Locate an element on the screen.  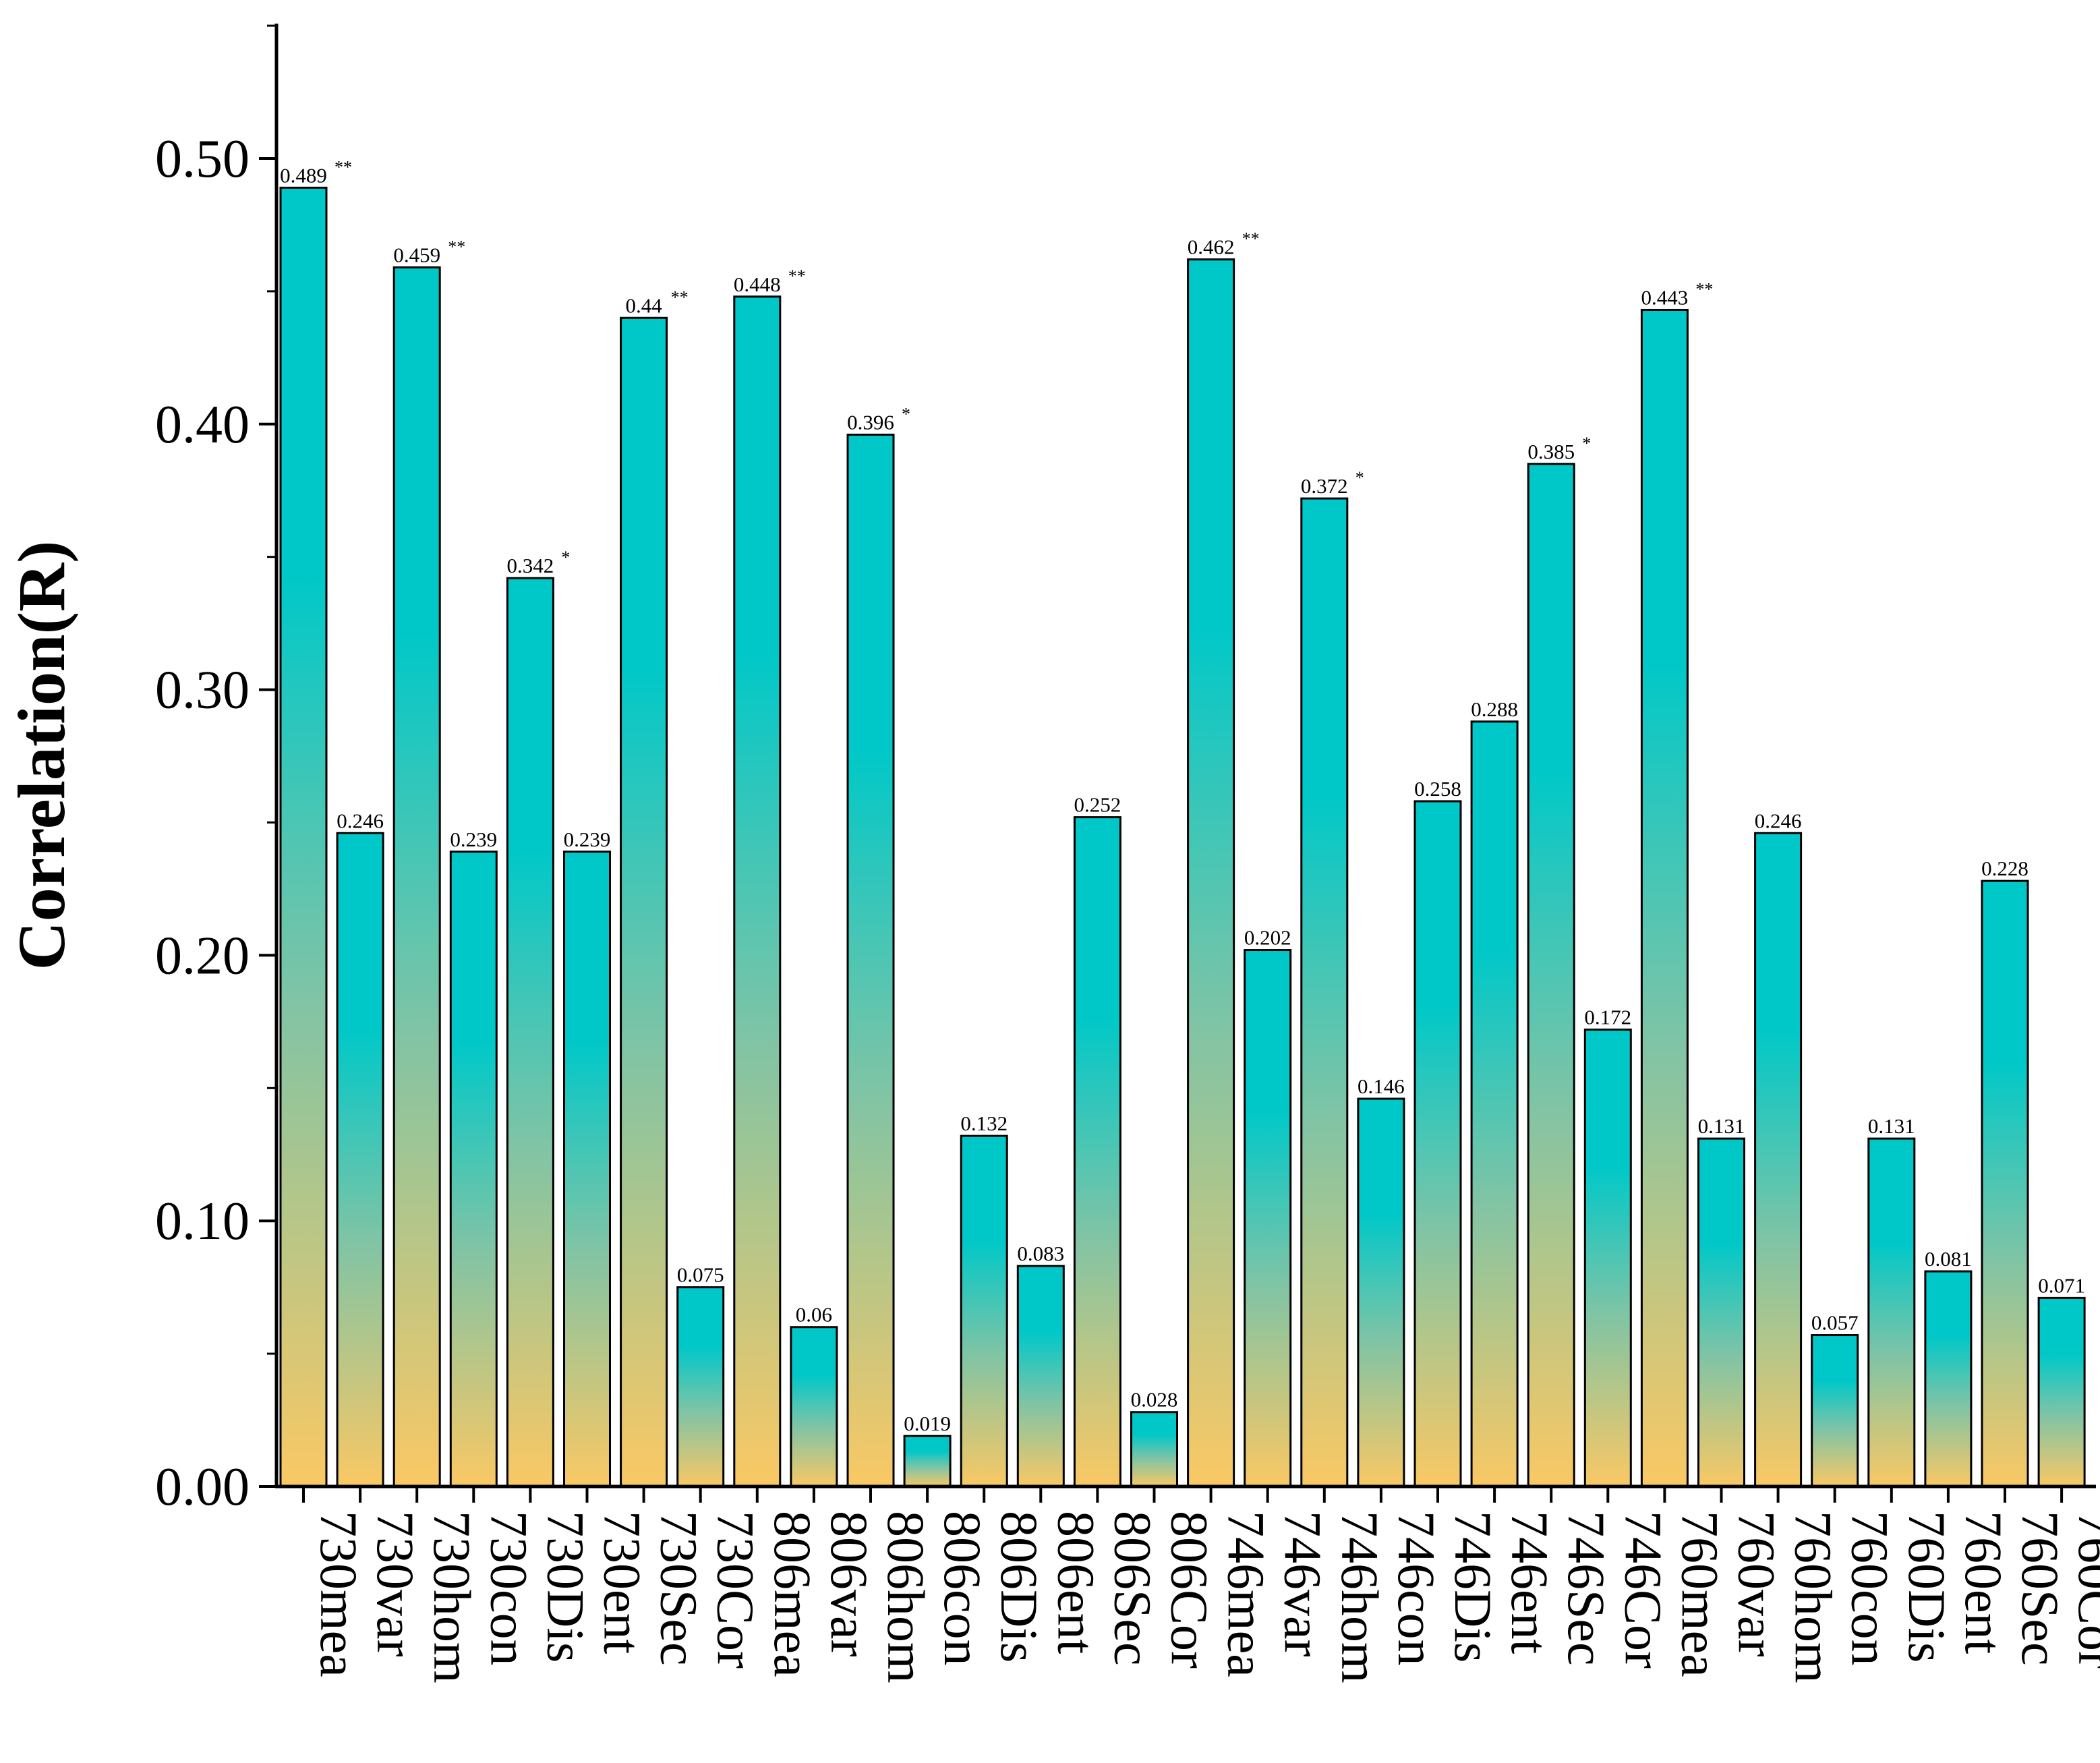
bar-746Sec is located at coordinates (1551, 975).